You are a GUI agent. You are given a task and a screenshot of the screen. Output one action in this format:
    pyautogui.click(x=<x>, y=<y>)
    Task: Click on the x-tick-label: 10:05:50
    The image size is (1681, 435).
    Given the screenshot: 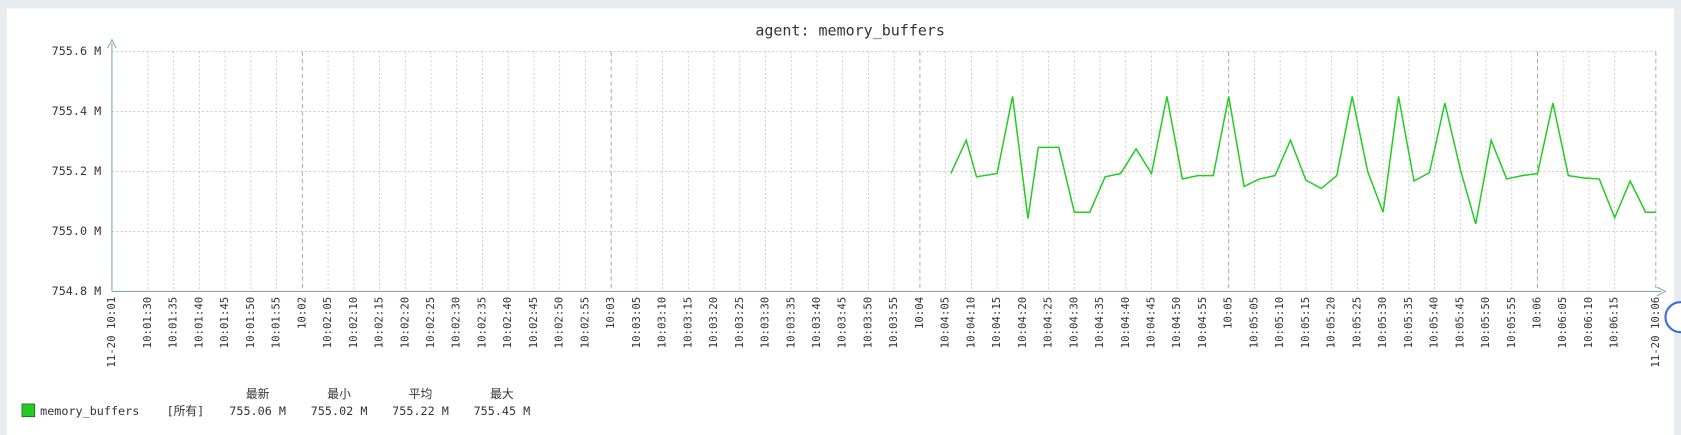 What is the action you would take?
    pyautogui.click(x=1485, y=323)
    